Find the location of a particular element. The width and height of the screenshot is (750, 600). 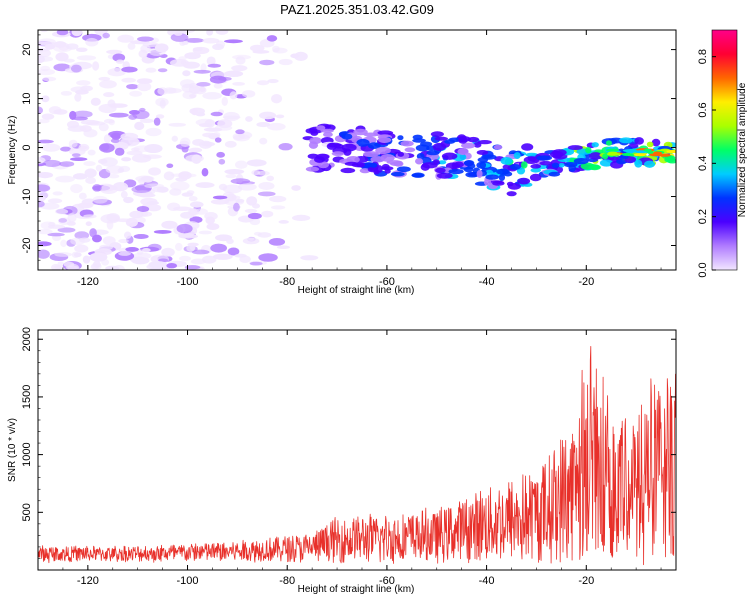

spectrogram-signal-core is located at coordinates (640, 155).